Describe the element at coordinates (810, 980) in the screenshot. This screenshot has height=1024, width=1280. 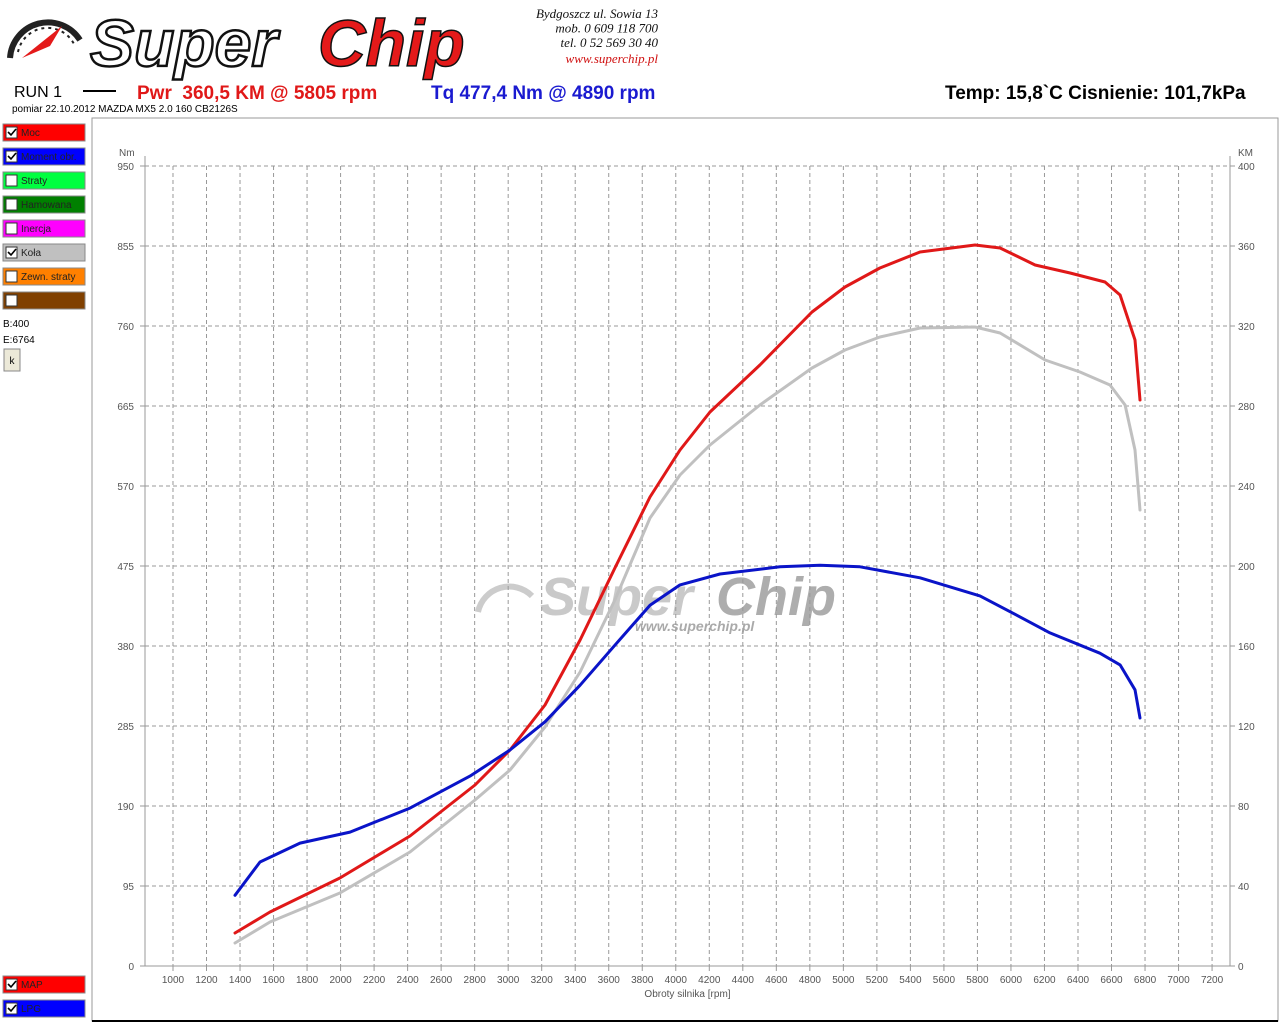
I see `x-tick-label: 4800` at that location.